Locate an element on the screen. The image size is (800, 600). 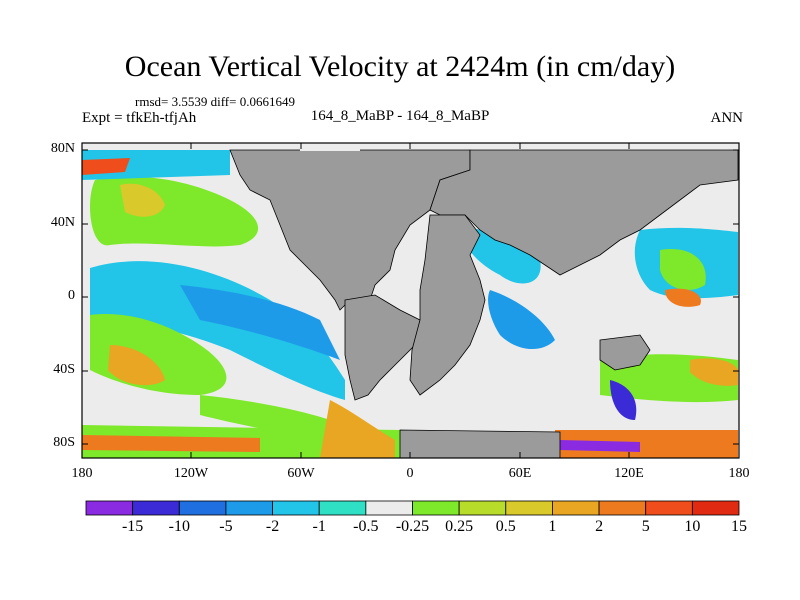
lat-label-0: 0 is located at coordinates (71, 295).